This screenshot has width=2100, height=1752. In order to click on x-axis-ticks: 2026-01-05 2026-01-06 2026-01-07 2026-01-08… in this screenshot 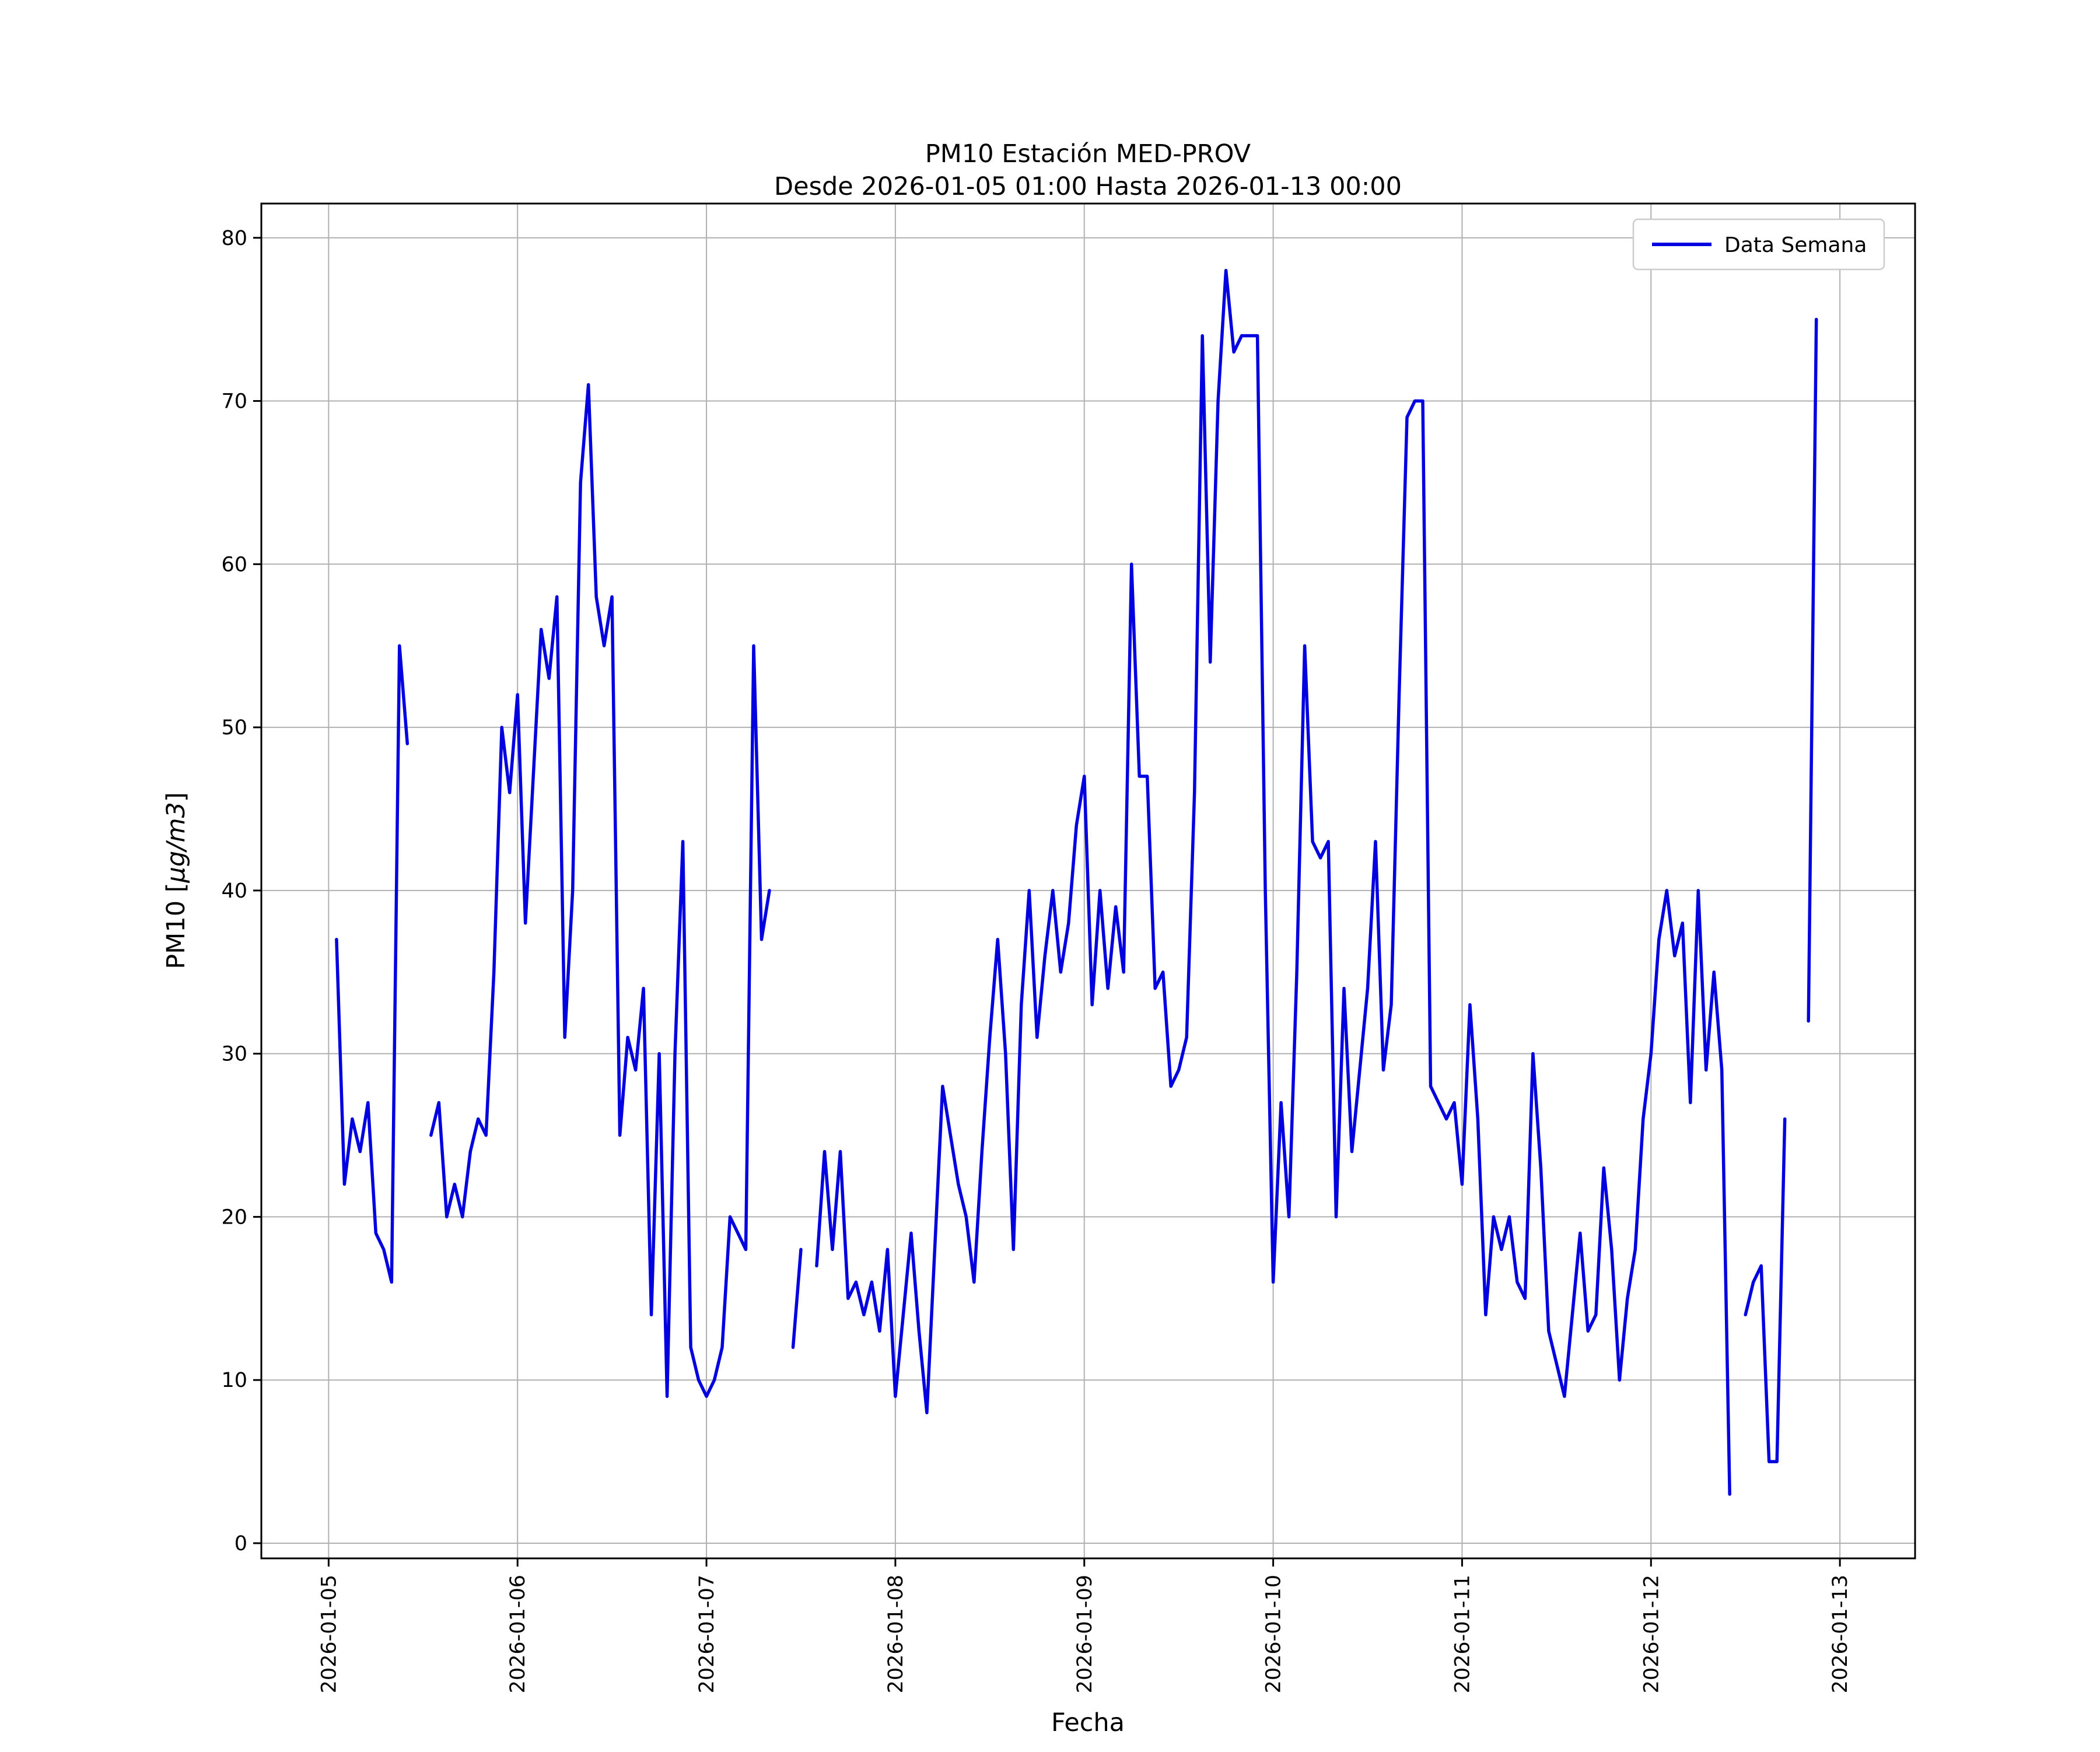, I will do `click(1084, 1625)`.